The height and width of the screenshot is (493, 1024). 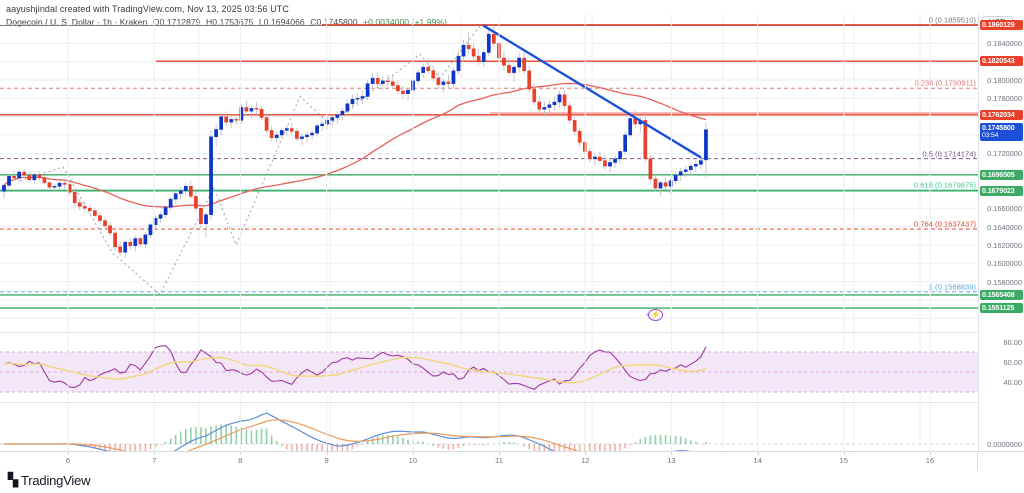 What do you see at coordinates (68, 460) in the screenshot?
I see `time-label: 6` at bounding box center [68, 460].